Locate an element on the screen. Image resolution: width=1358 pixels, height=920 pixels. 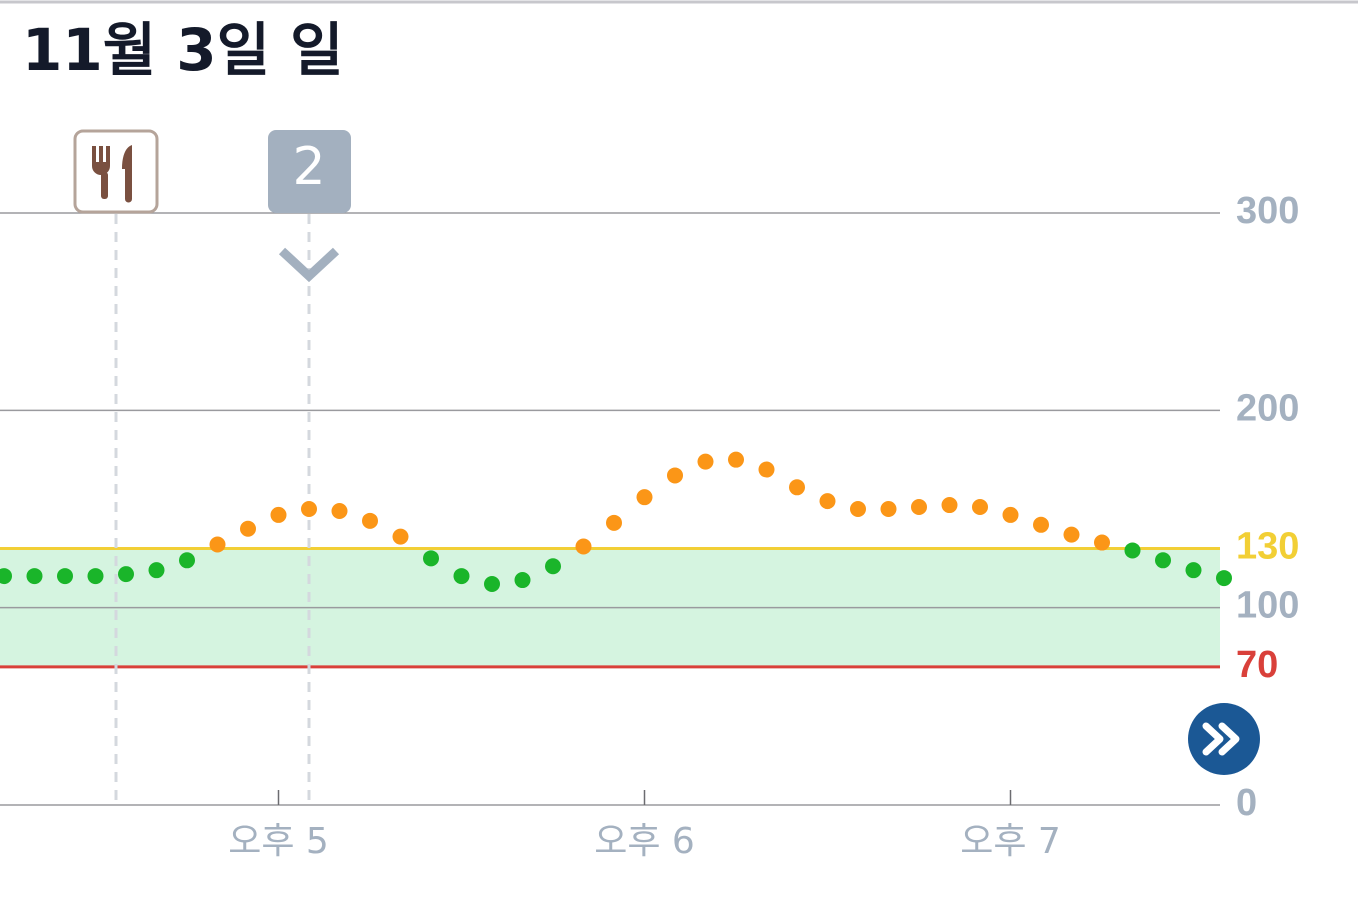
chart-title: 11월 3일 일 is located at coordinates (183, 50).